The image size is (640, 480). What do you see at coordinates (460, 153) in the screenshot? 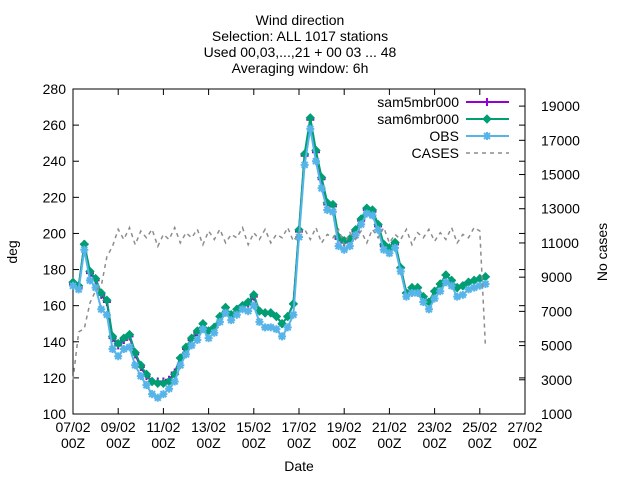
I see `legend-item: CASES` at bounding box center [460, 153].